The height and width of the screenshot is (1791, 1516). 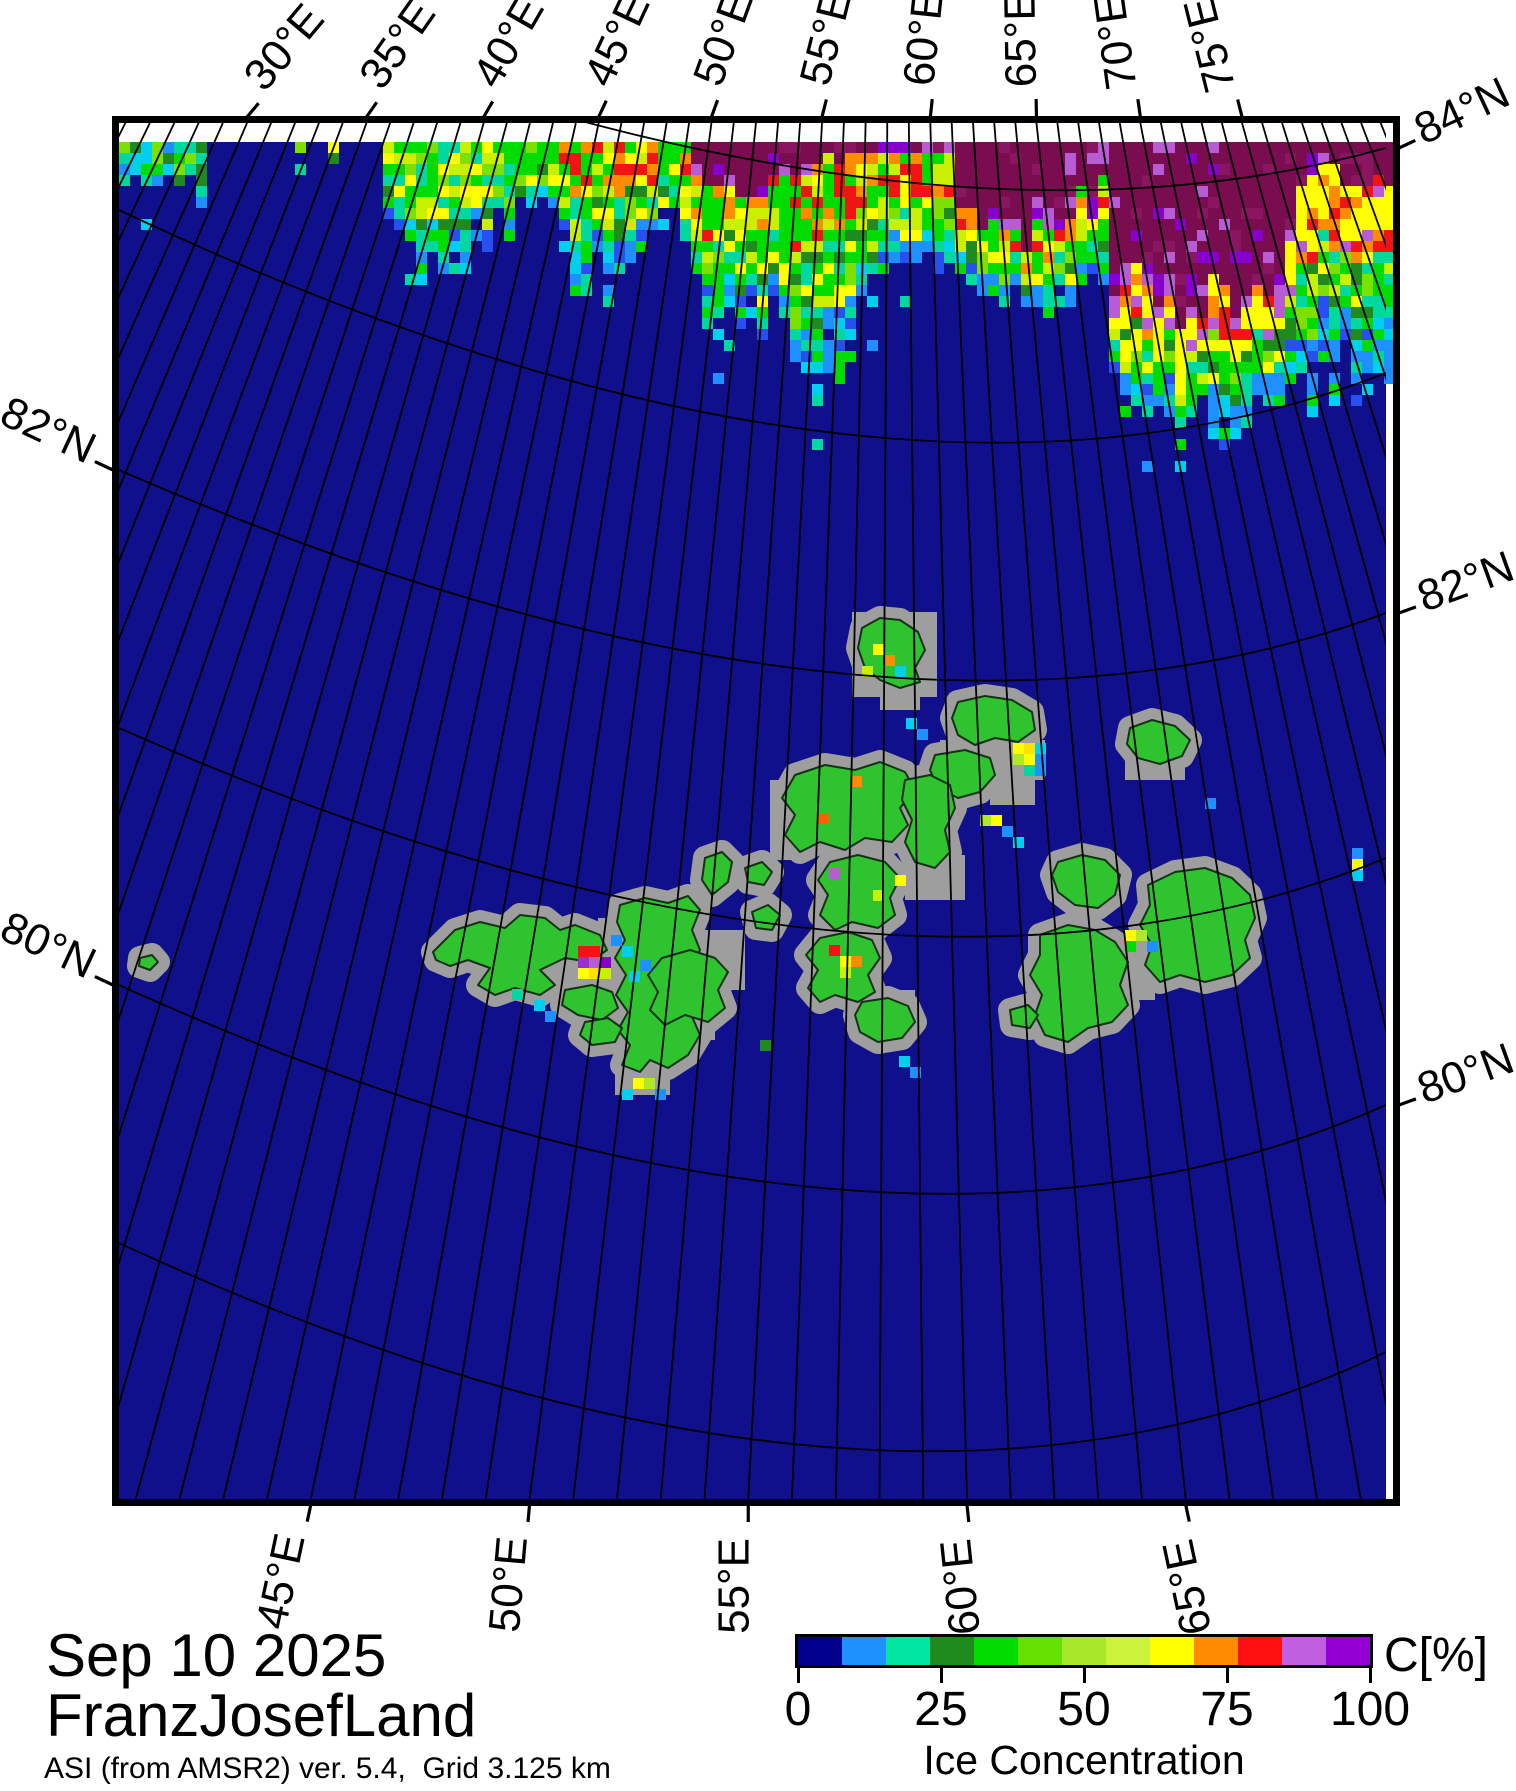 I want to click on lat-label-right: 84°N, so click(x=1461, y=111).